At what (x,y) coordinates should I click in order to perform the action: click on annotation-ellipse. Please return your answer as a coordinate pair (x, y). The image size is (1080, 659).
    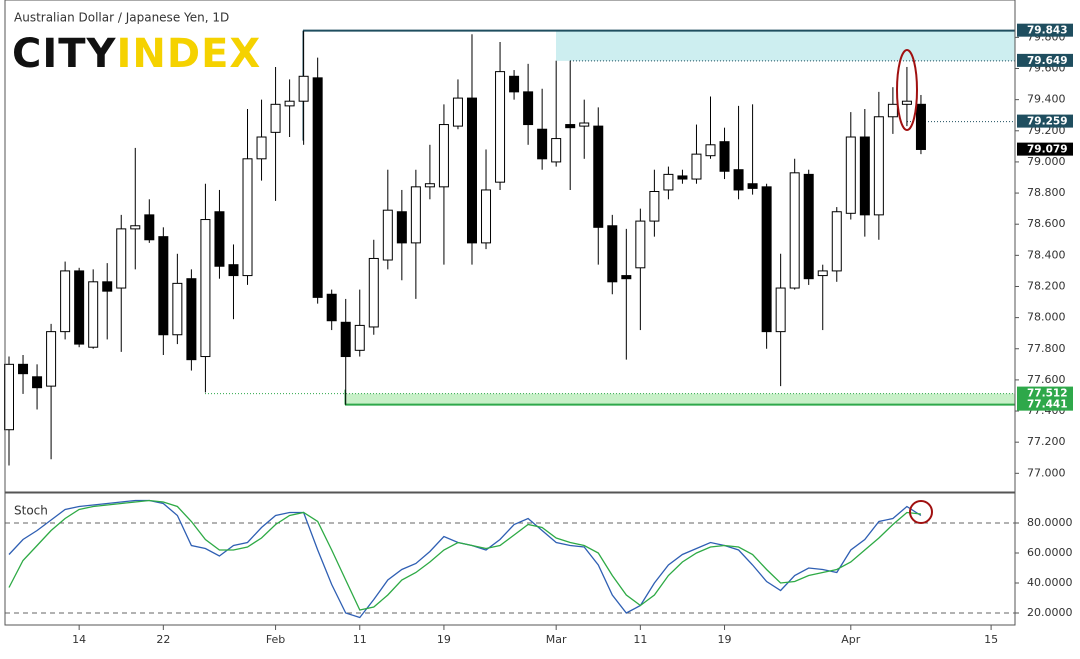
    Looking at the image, I should click on (907, 90).